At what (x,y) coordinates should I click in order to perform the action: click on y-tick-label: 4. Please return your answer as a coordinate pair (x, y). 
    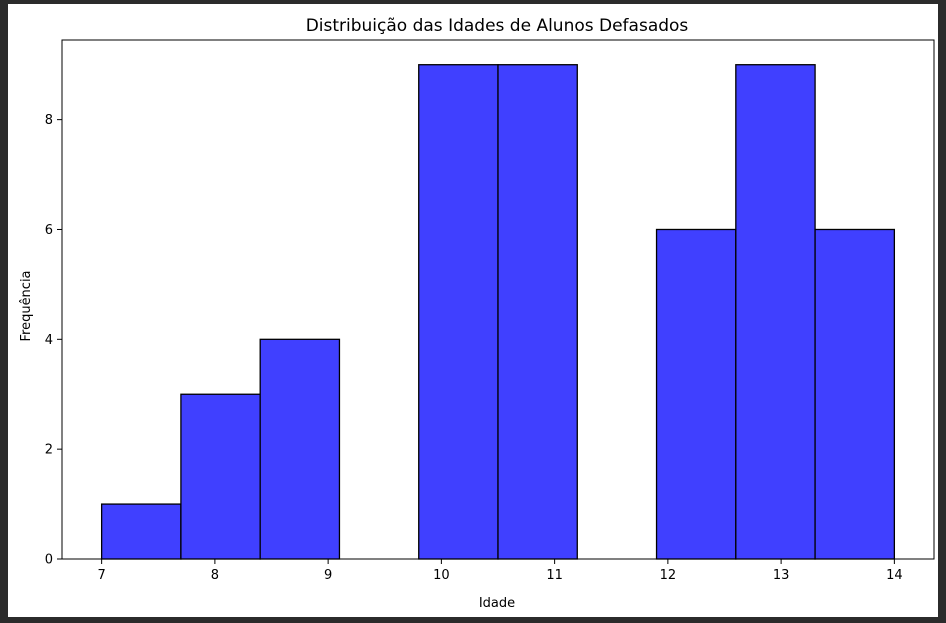
    Looking at the image, I should click on (49, 340).